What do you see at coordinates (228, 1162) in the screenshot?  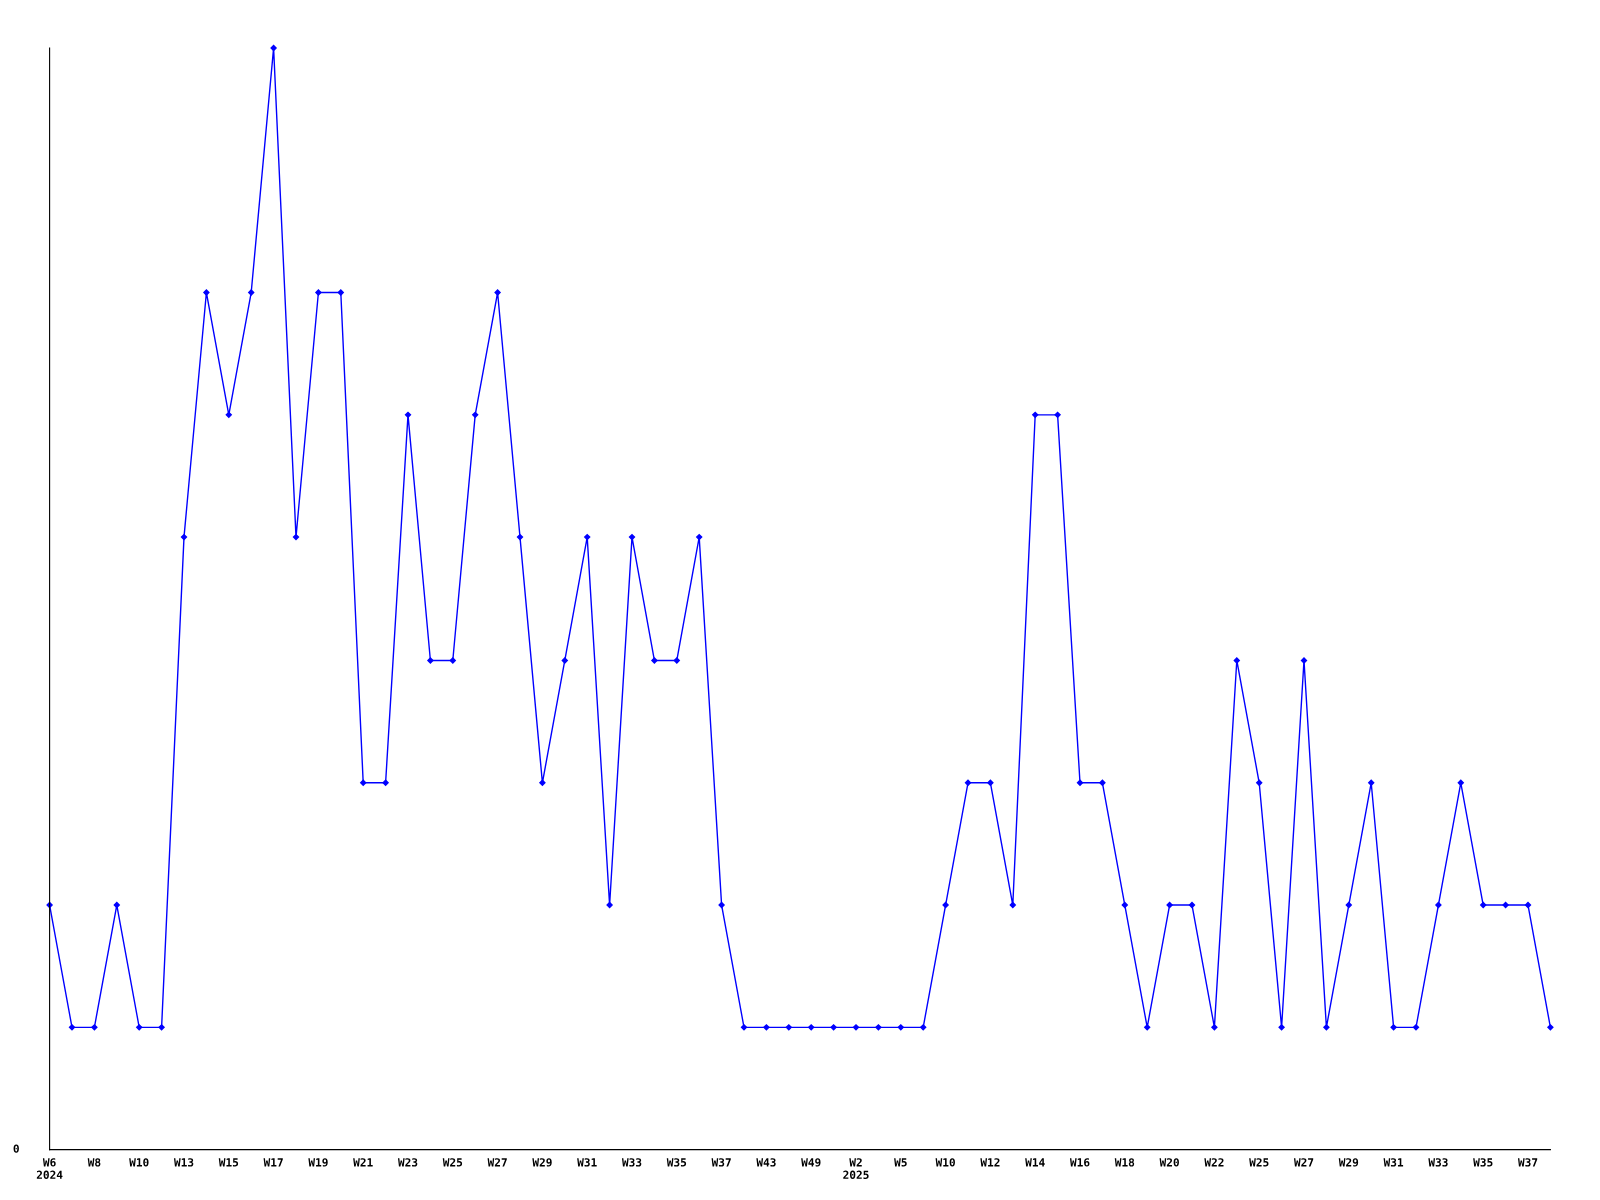 I see `x-tick-label: W15` at bounding box center [228, 1162].